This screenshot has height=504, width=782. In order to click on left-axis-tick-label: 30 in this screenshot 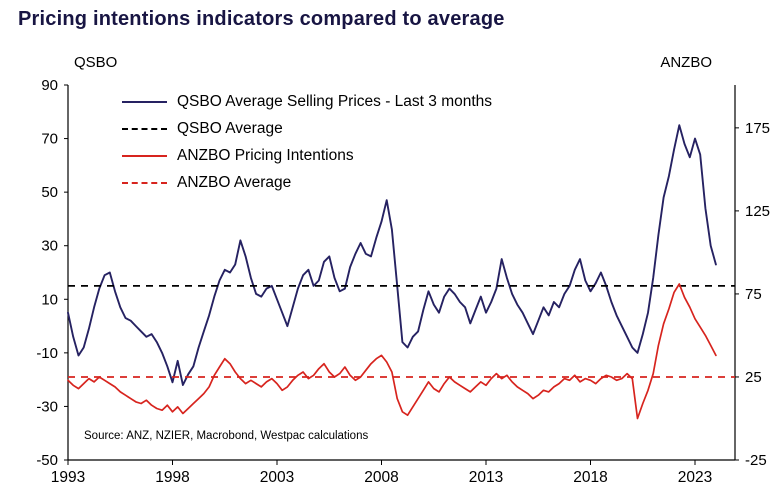, I will do `click(49, 246)`.